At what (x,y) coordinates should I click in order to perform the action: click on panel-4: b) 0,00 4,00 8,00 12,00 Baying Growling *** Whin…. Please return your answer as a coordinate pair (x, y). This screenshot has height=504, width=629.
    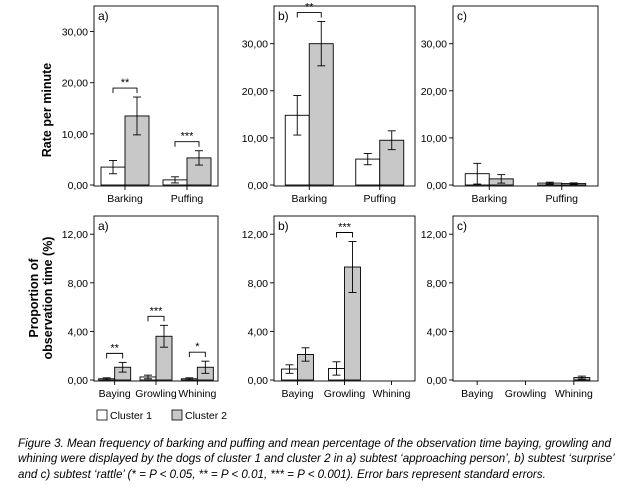
    Looking at the image, I should click on (329, 307).